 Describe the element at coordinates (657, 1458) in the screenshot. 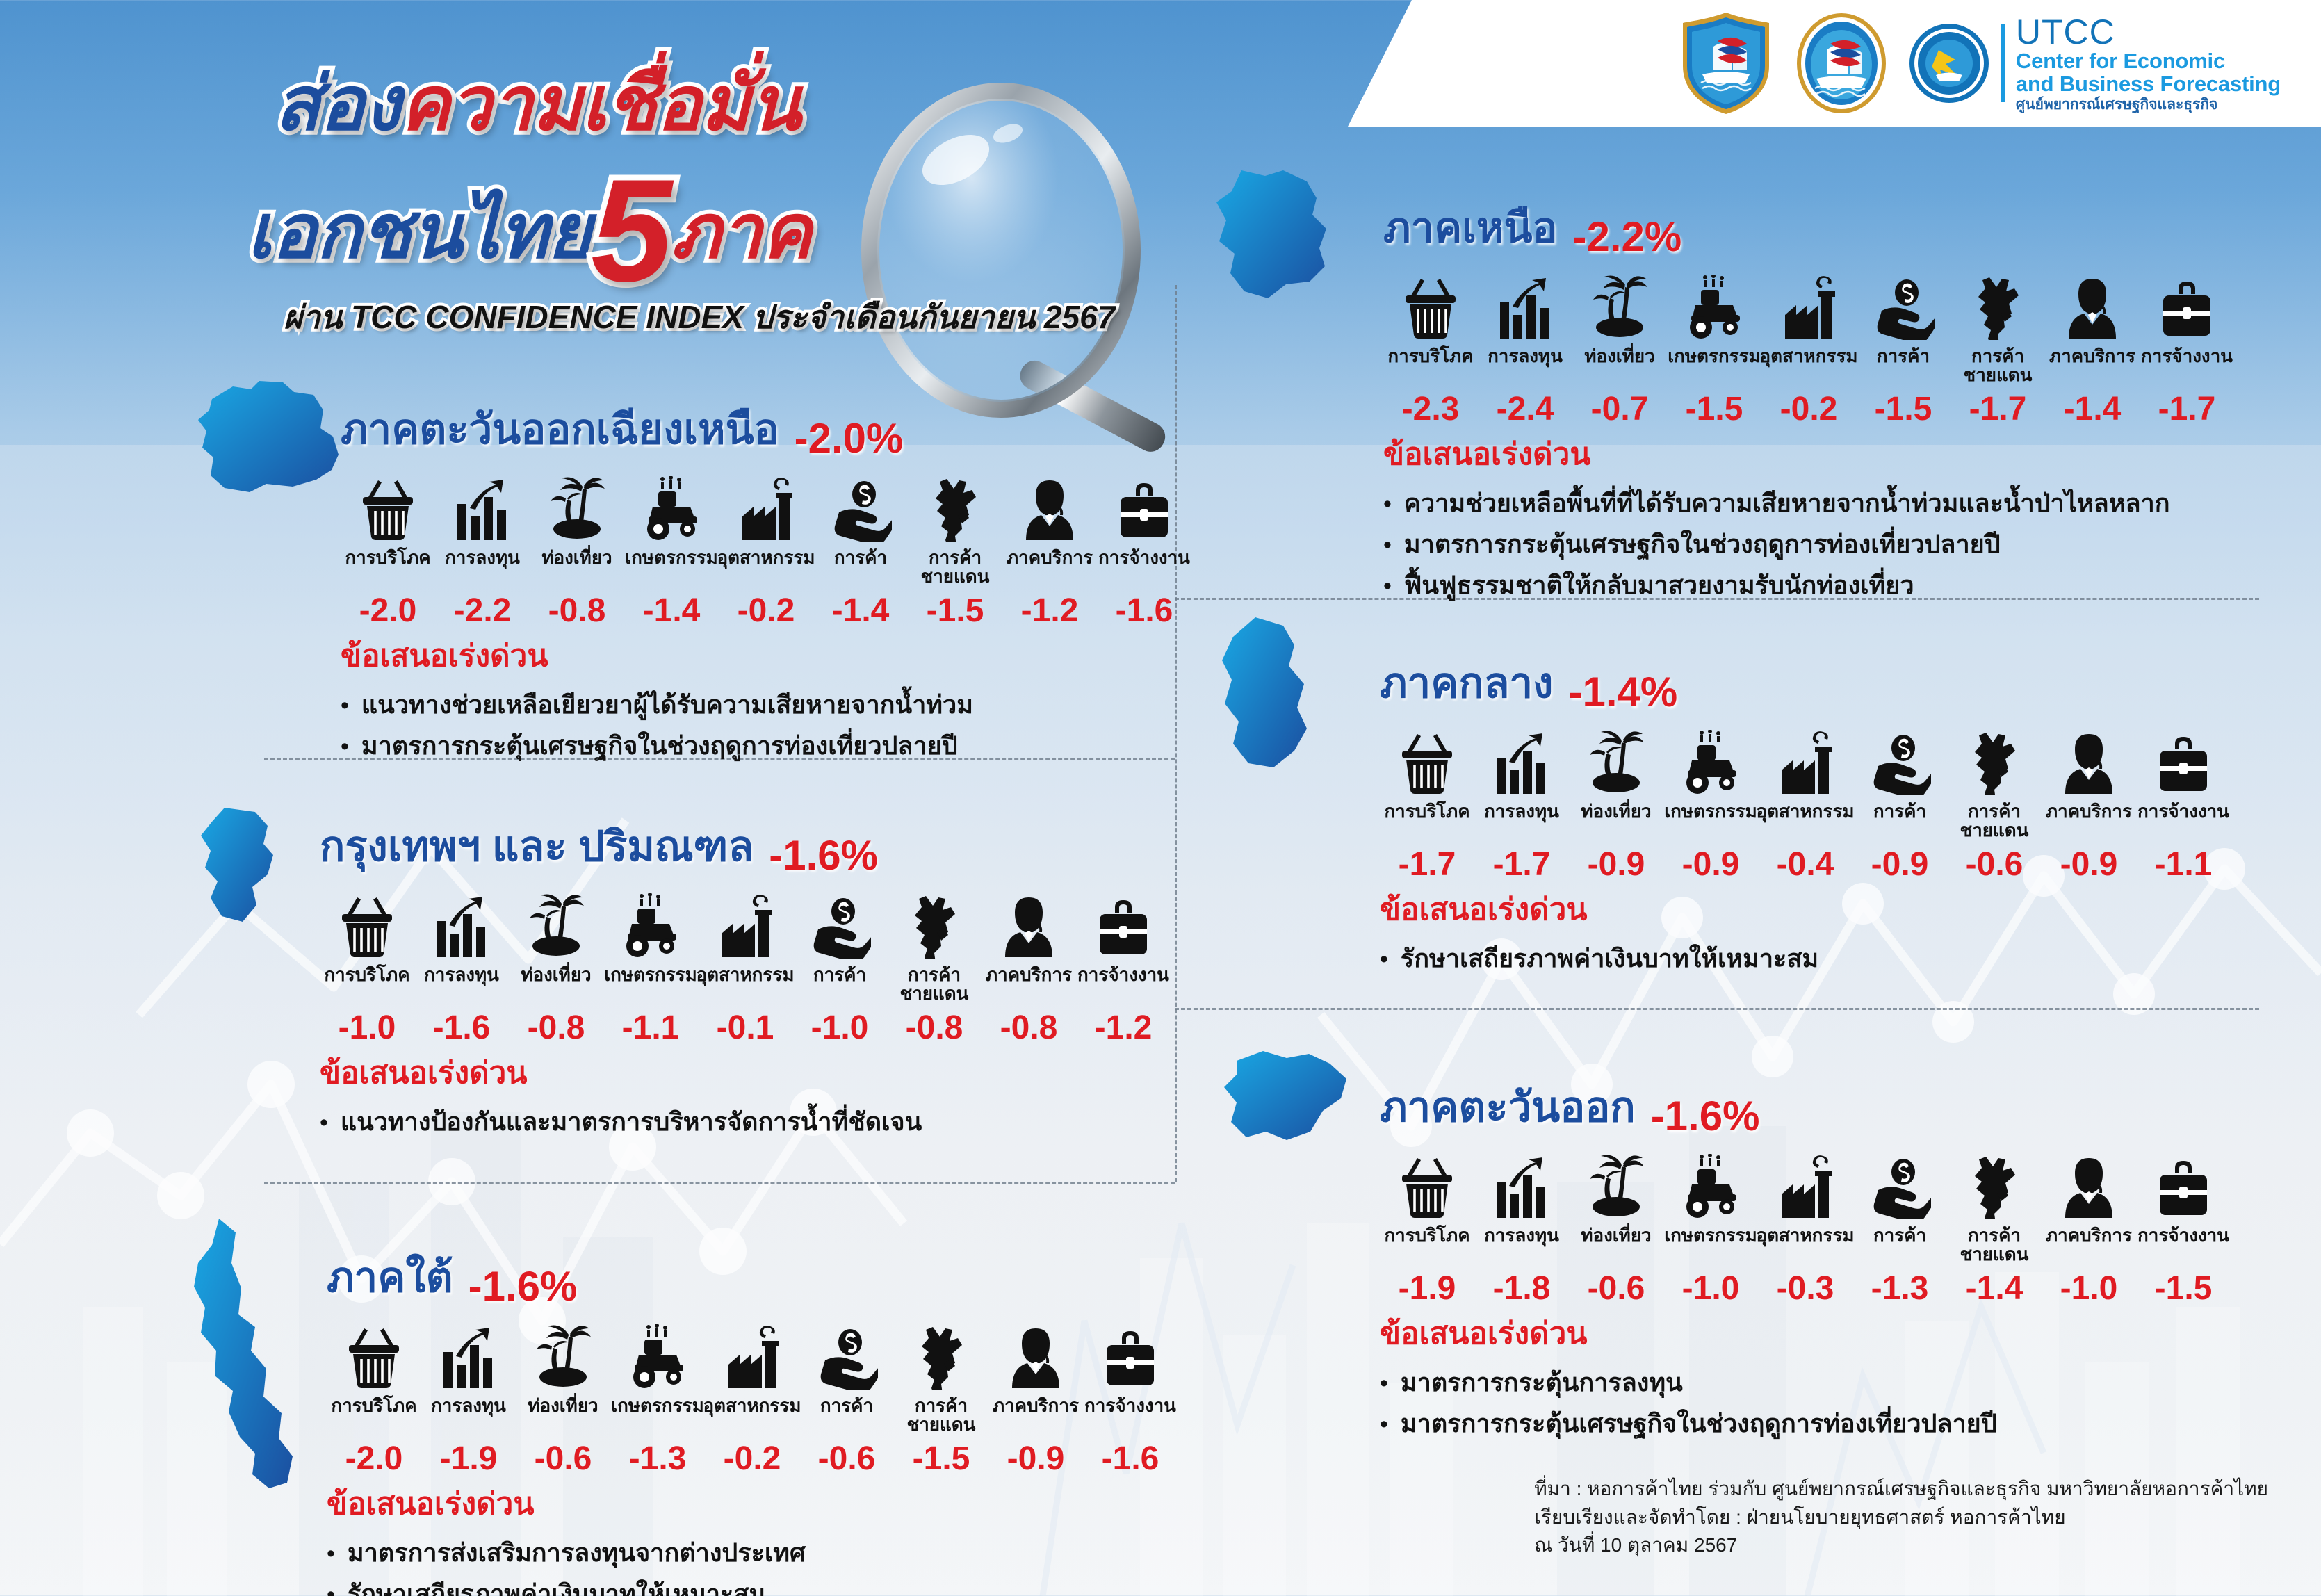

I see `metric-value: -1.3` at that location.